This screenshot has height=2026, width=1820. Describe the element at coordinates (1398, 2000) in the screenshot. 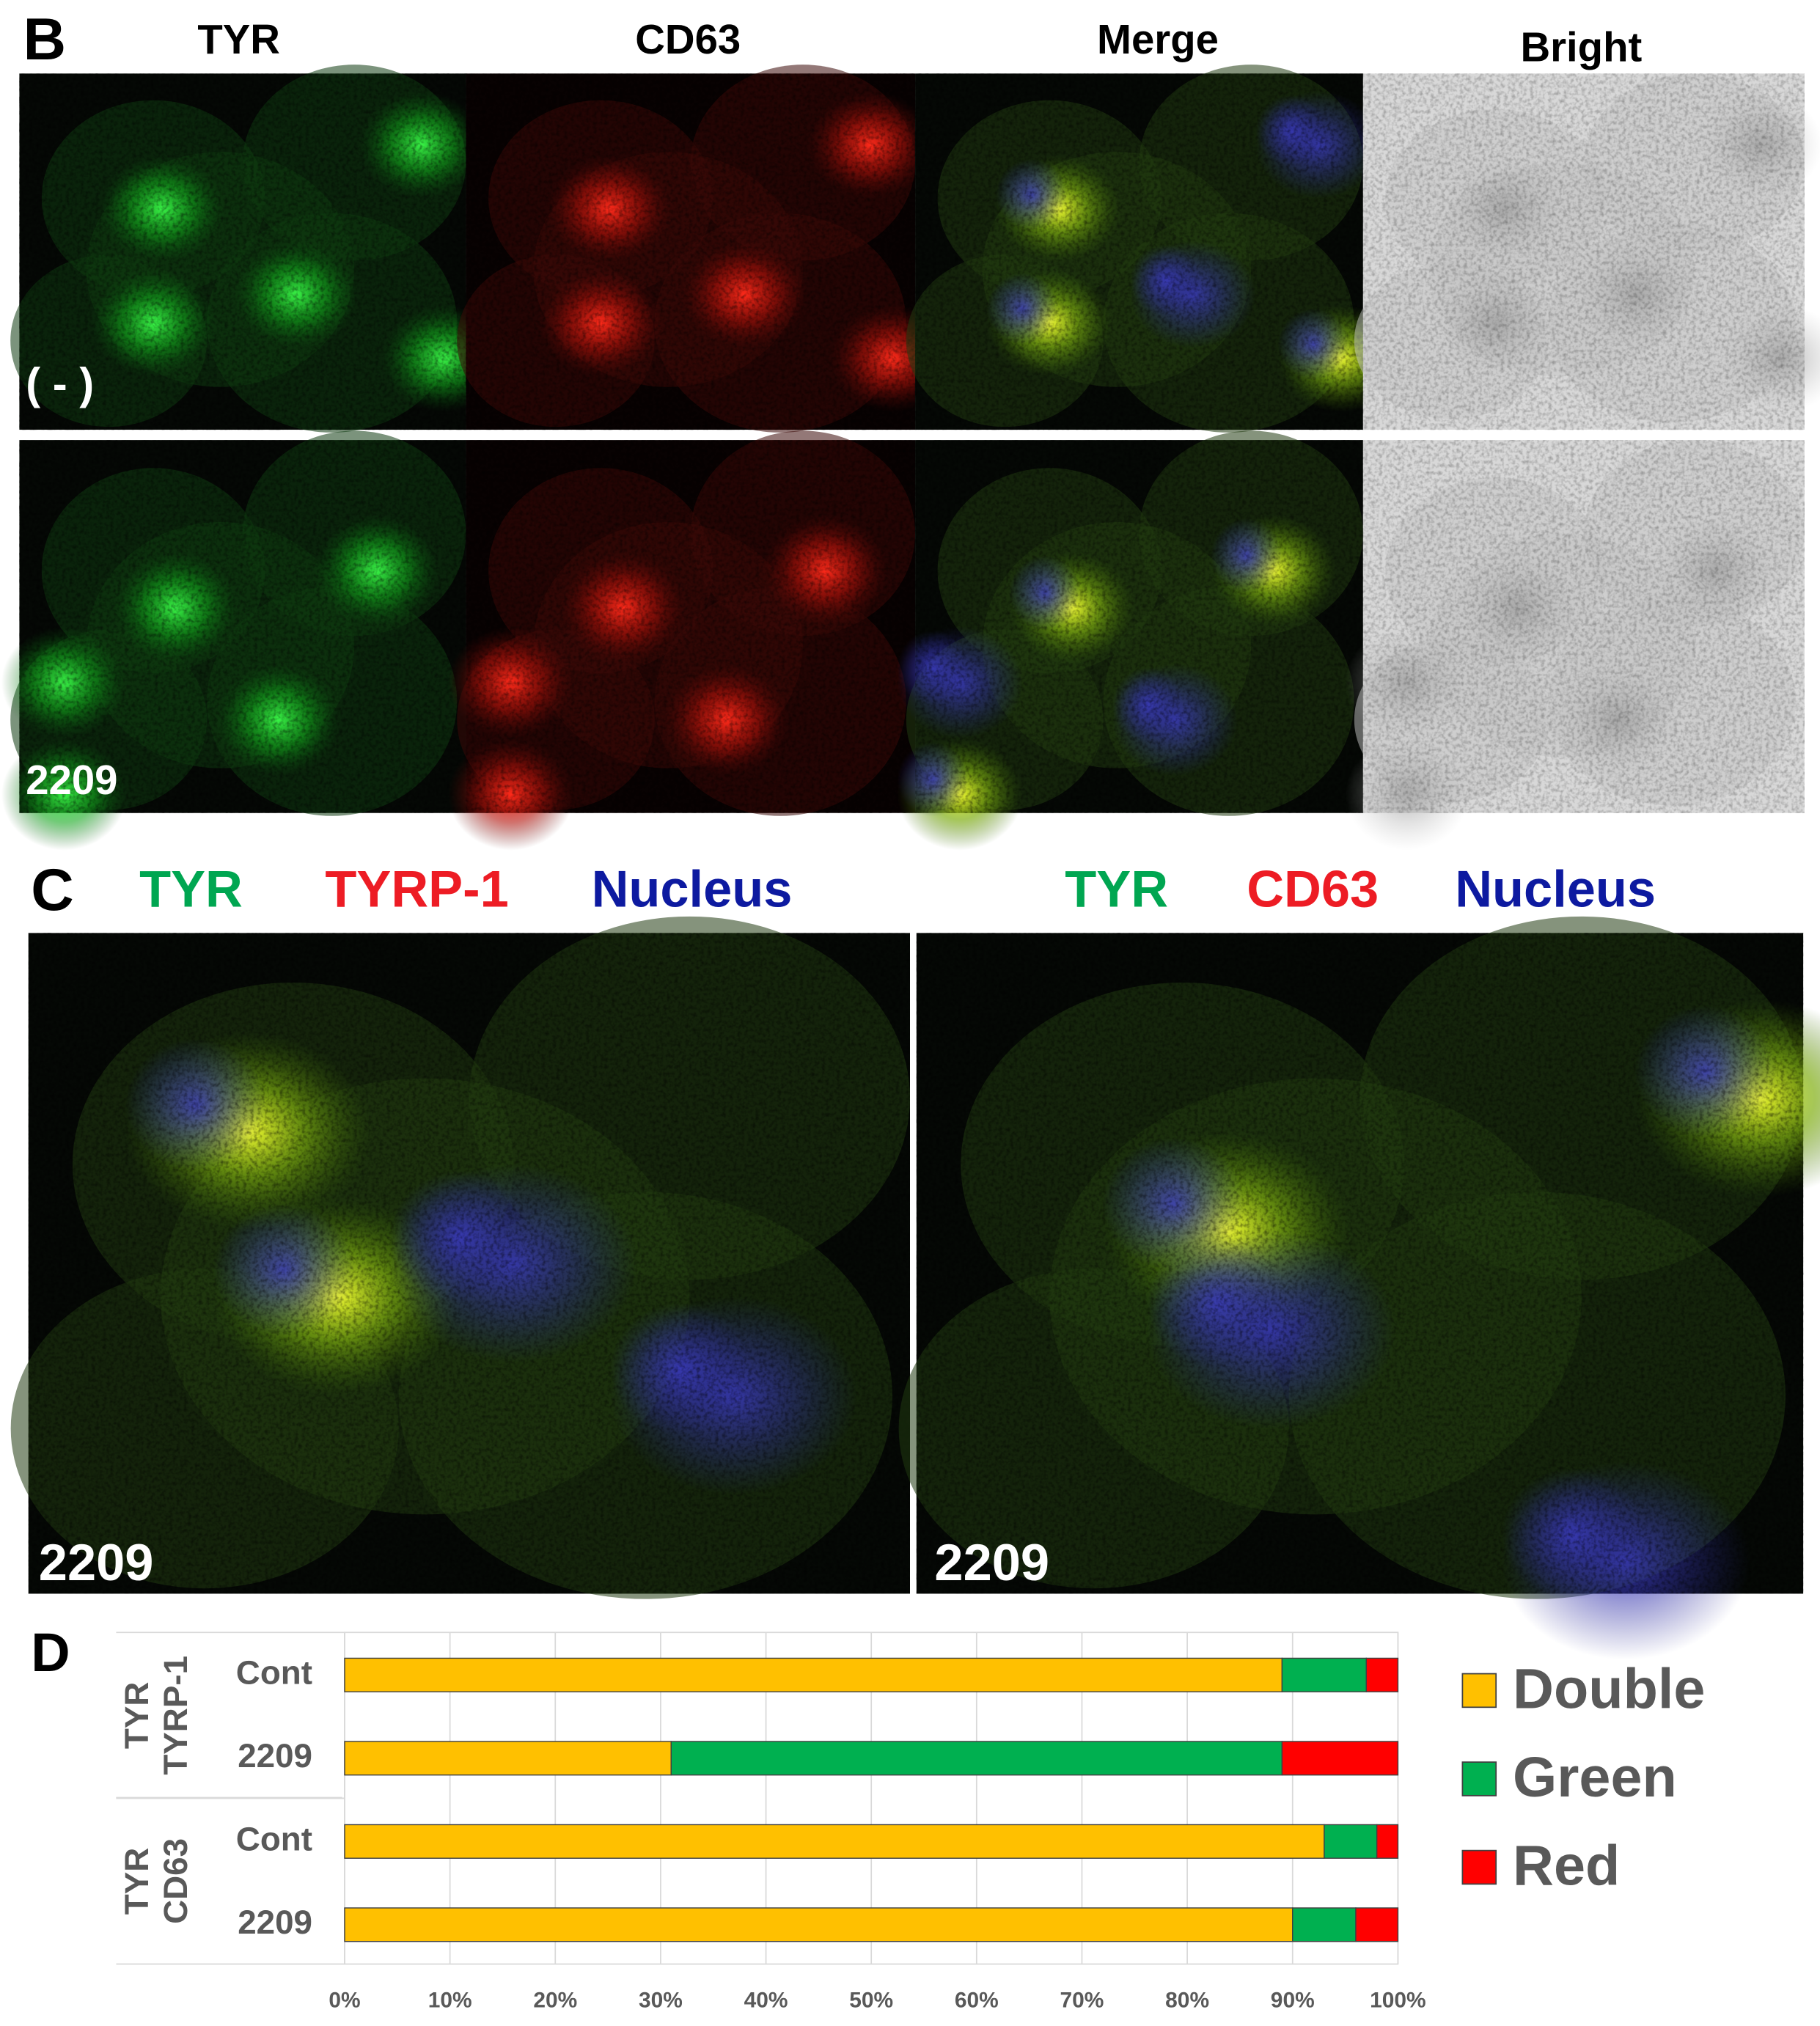

I see `x-tick-label: 100%` at that location.